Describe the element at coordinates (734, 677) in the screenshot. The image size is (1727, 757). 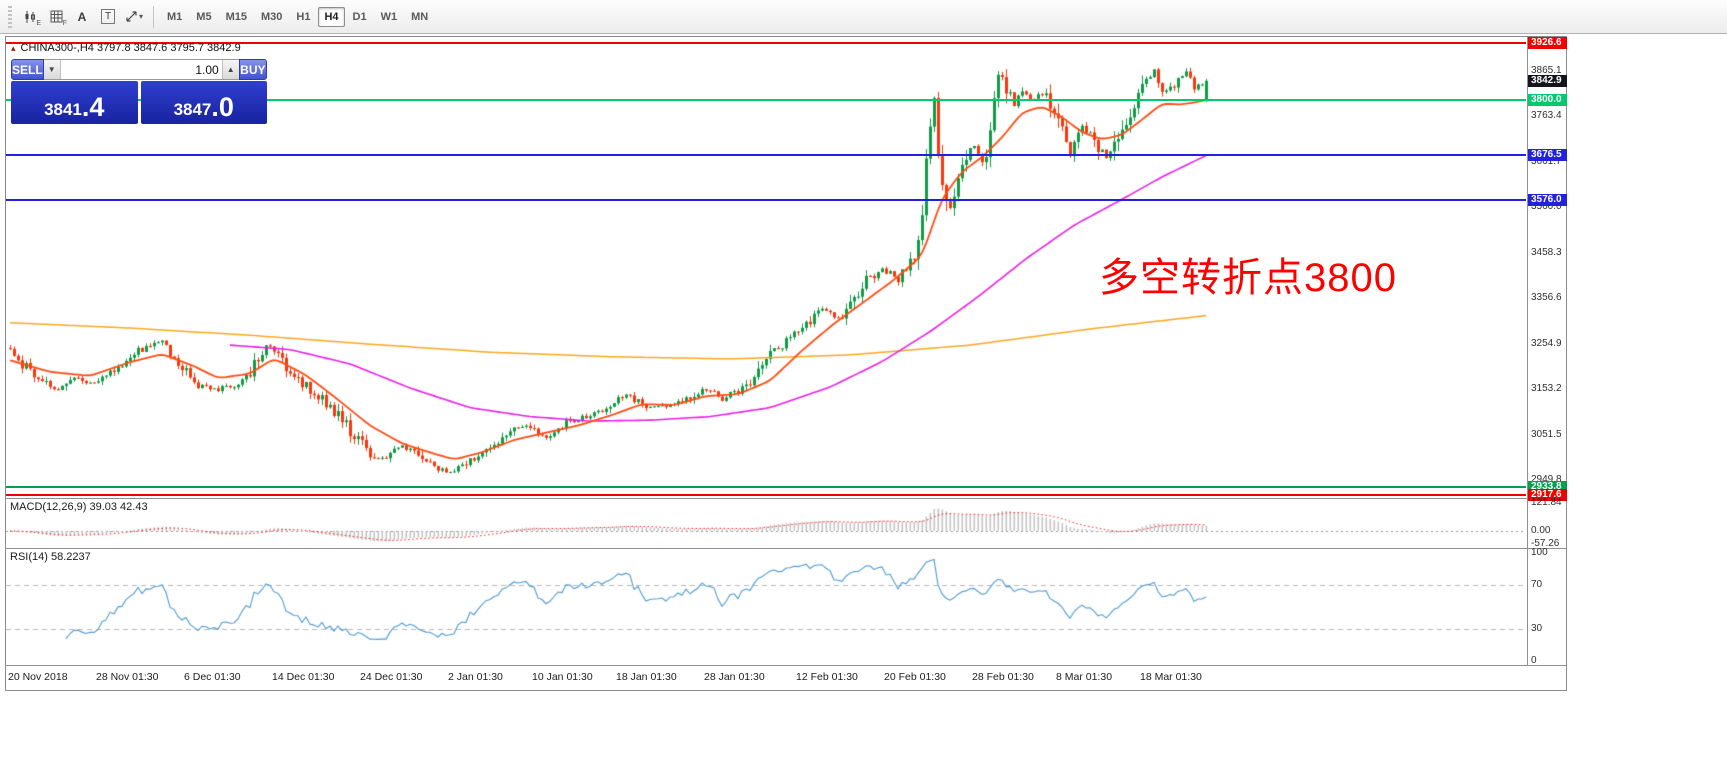
I see `time-axis-label: 28 Jan 01:30` at that location.